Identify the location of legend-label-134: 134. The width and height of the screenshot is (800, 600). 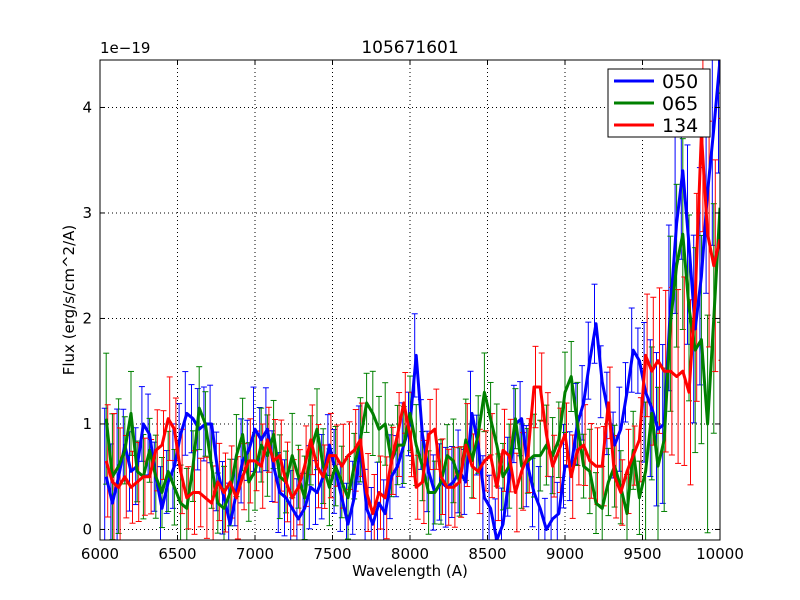
(680, 126).